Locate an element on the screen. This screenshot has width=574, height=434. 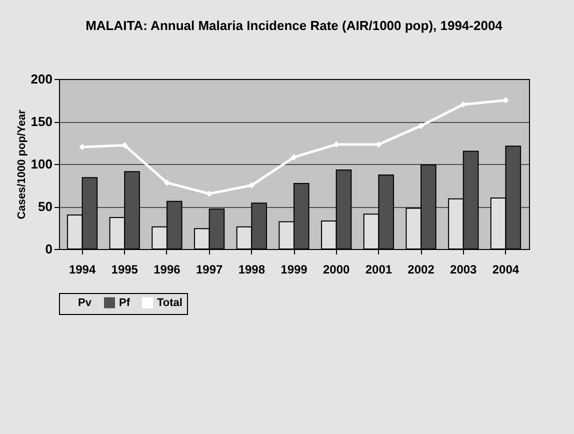
chart-title: MALAITA: Annual Malaria Incidence Rate (AIR/1000 pop), 1994-2004 is located at coordinates (295, 25).